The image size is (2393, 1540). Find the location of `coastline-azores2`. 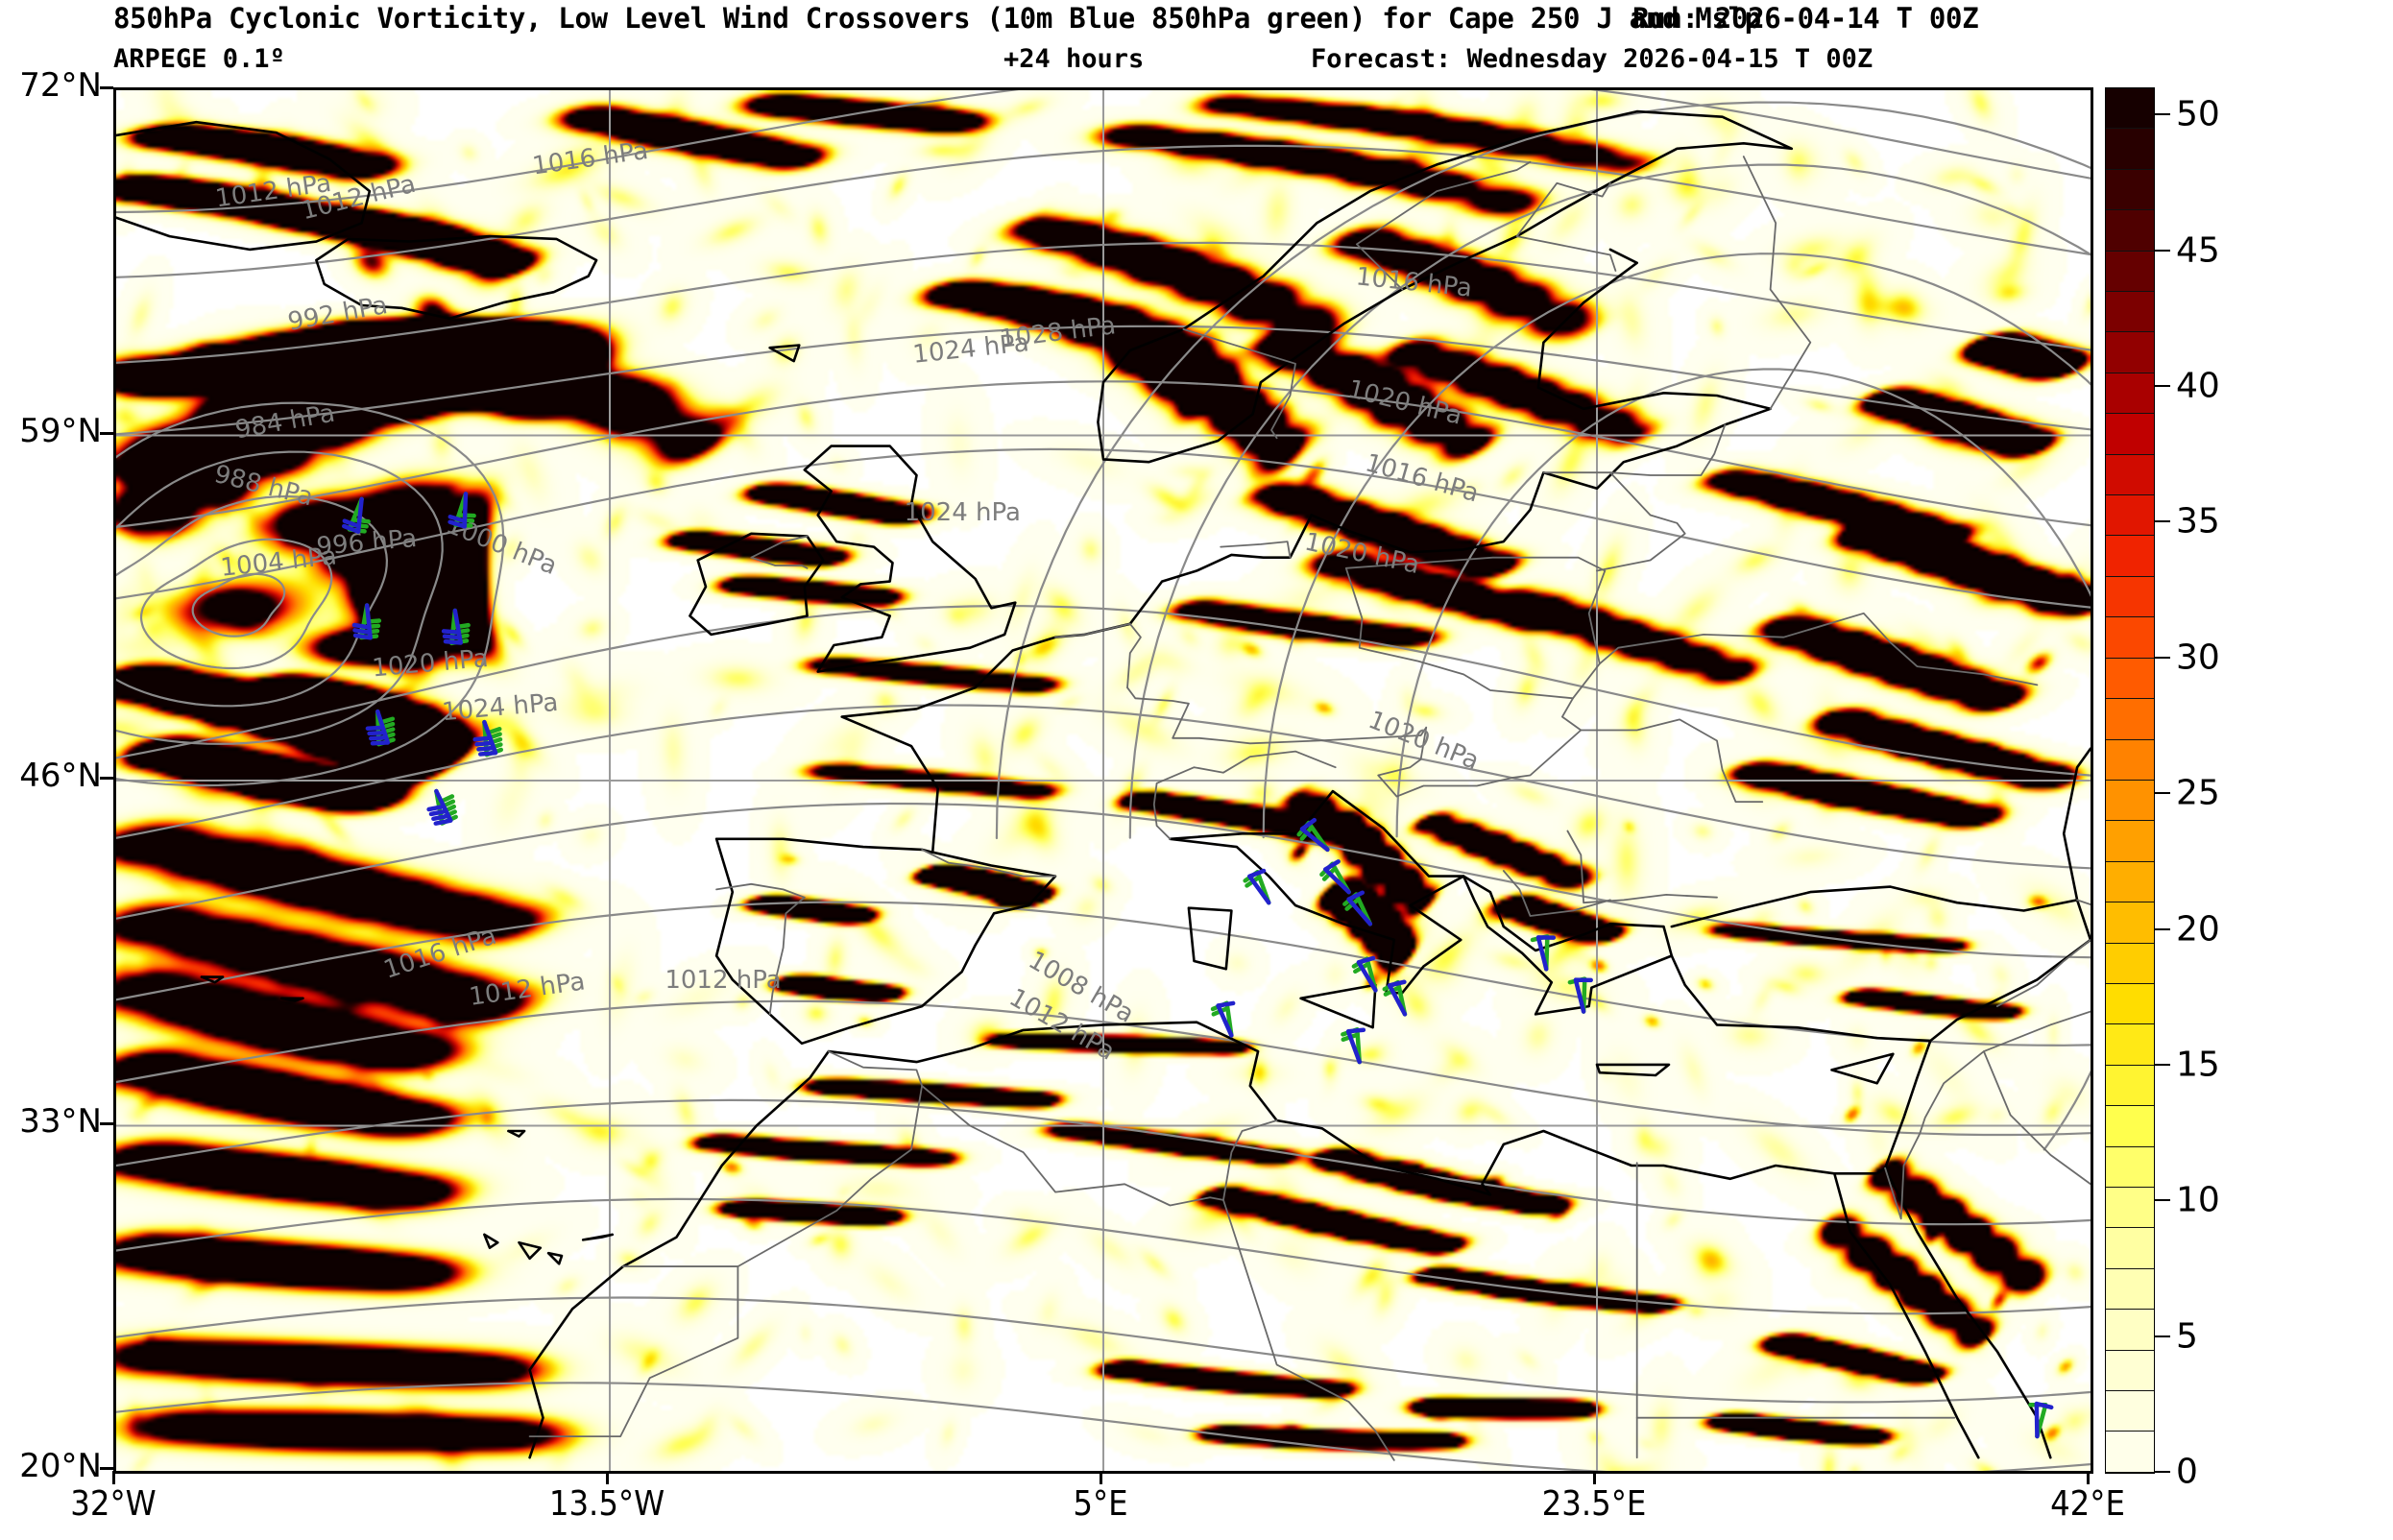

coastline-azores2 is located at coordinates (292, 1000).